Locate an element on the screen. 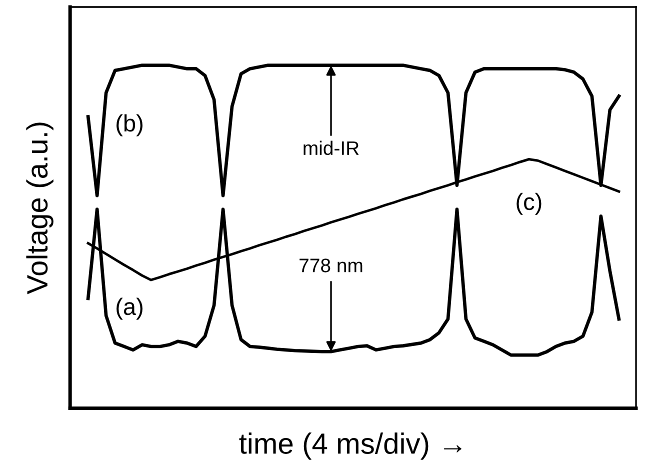 The width and height of the screenshot is (649, 466). series-label: (b) is located at coordinates (129, 125).